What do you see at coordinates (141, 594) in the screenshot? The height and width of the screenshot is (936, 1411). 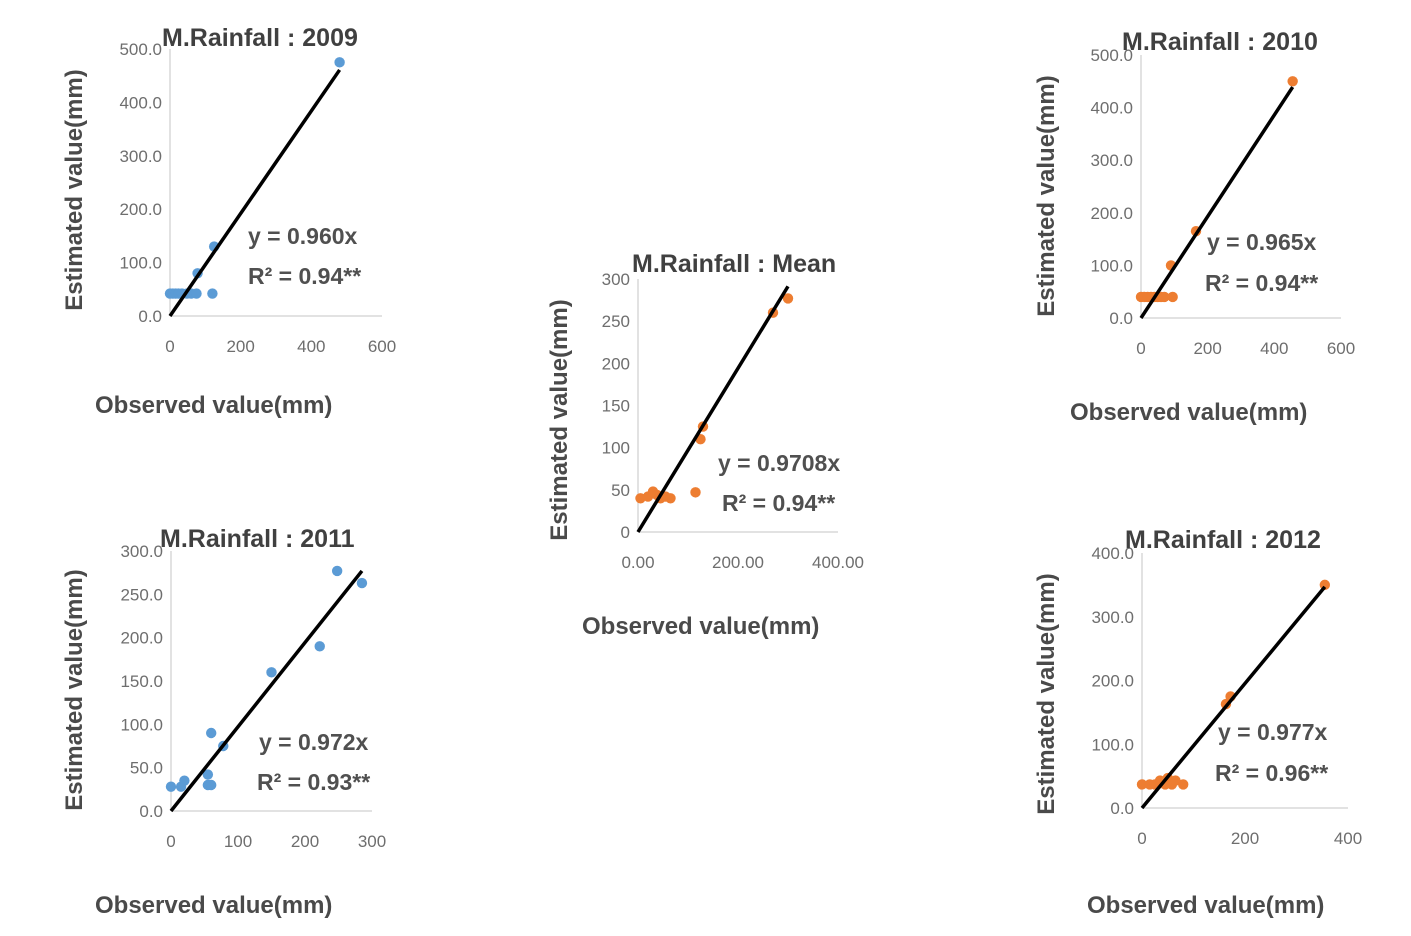 I see `y-tick-label: 250.0` at bounding box center [141, 594].